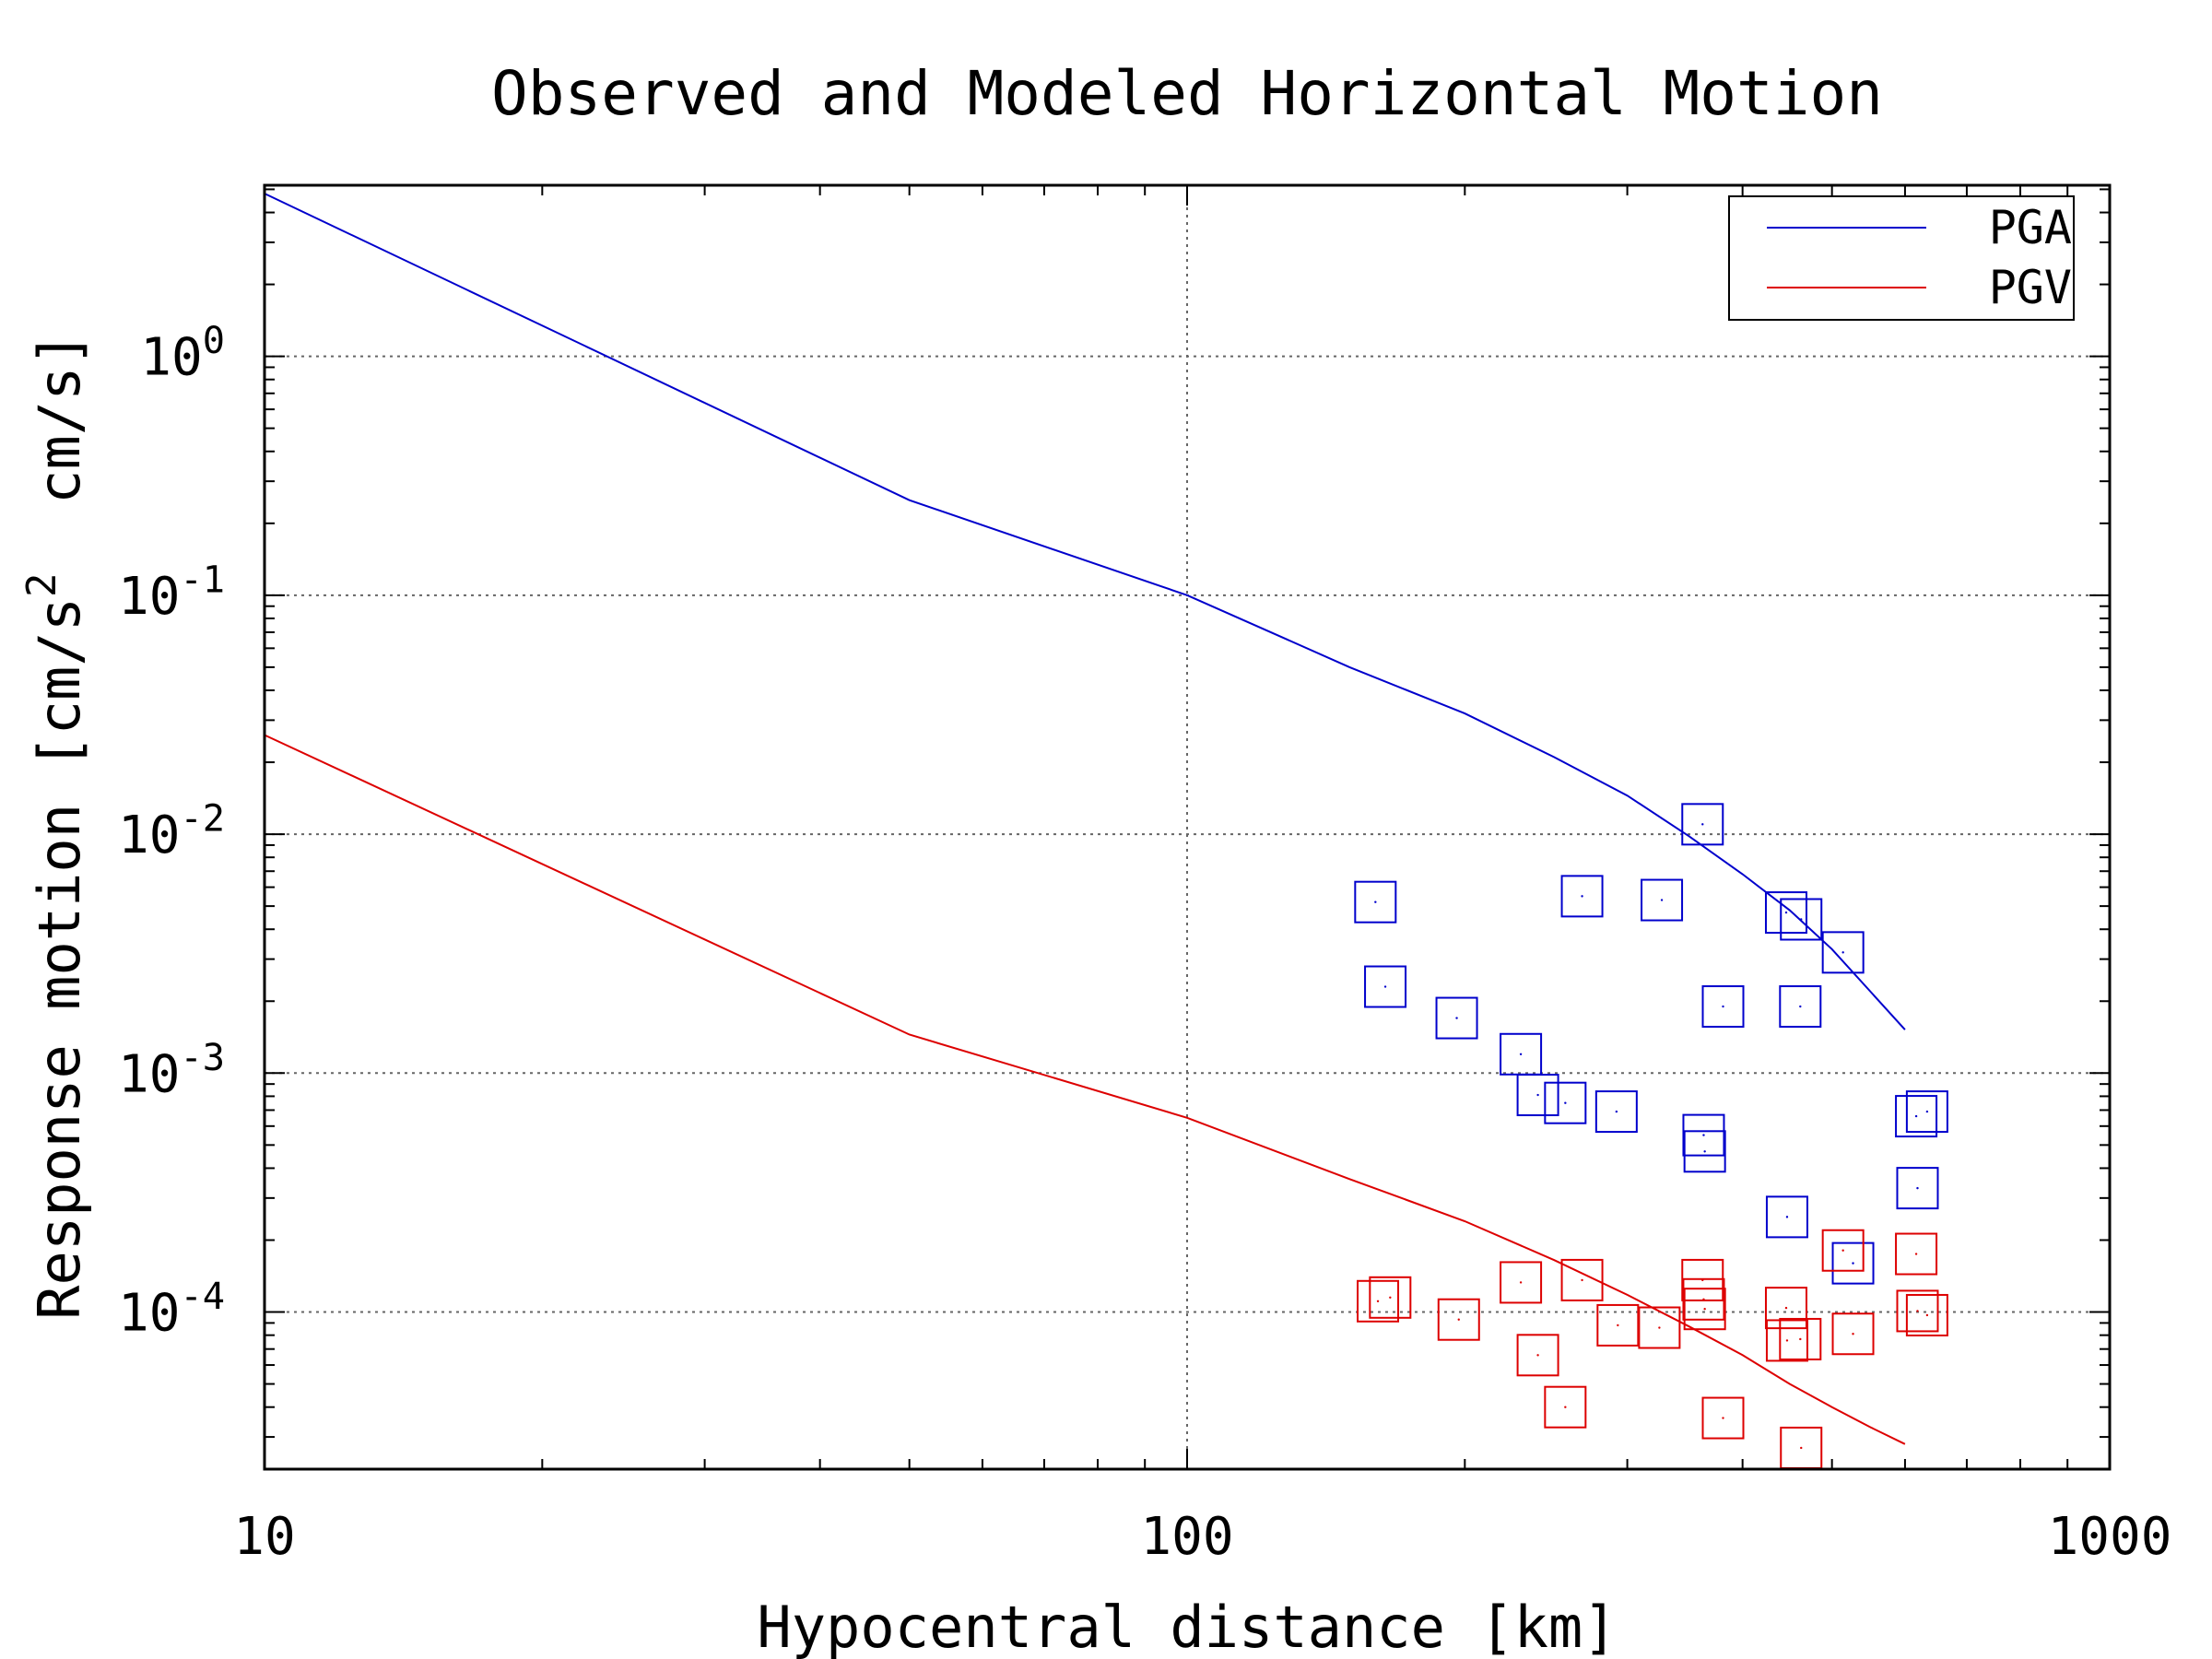 Image resolution: width=2212 pixels, height=1659 pixels. I want to click on legend-pgv-label: PGV, so click(2030, 287).